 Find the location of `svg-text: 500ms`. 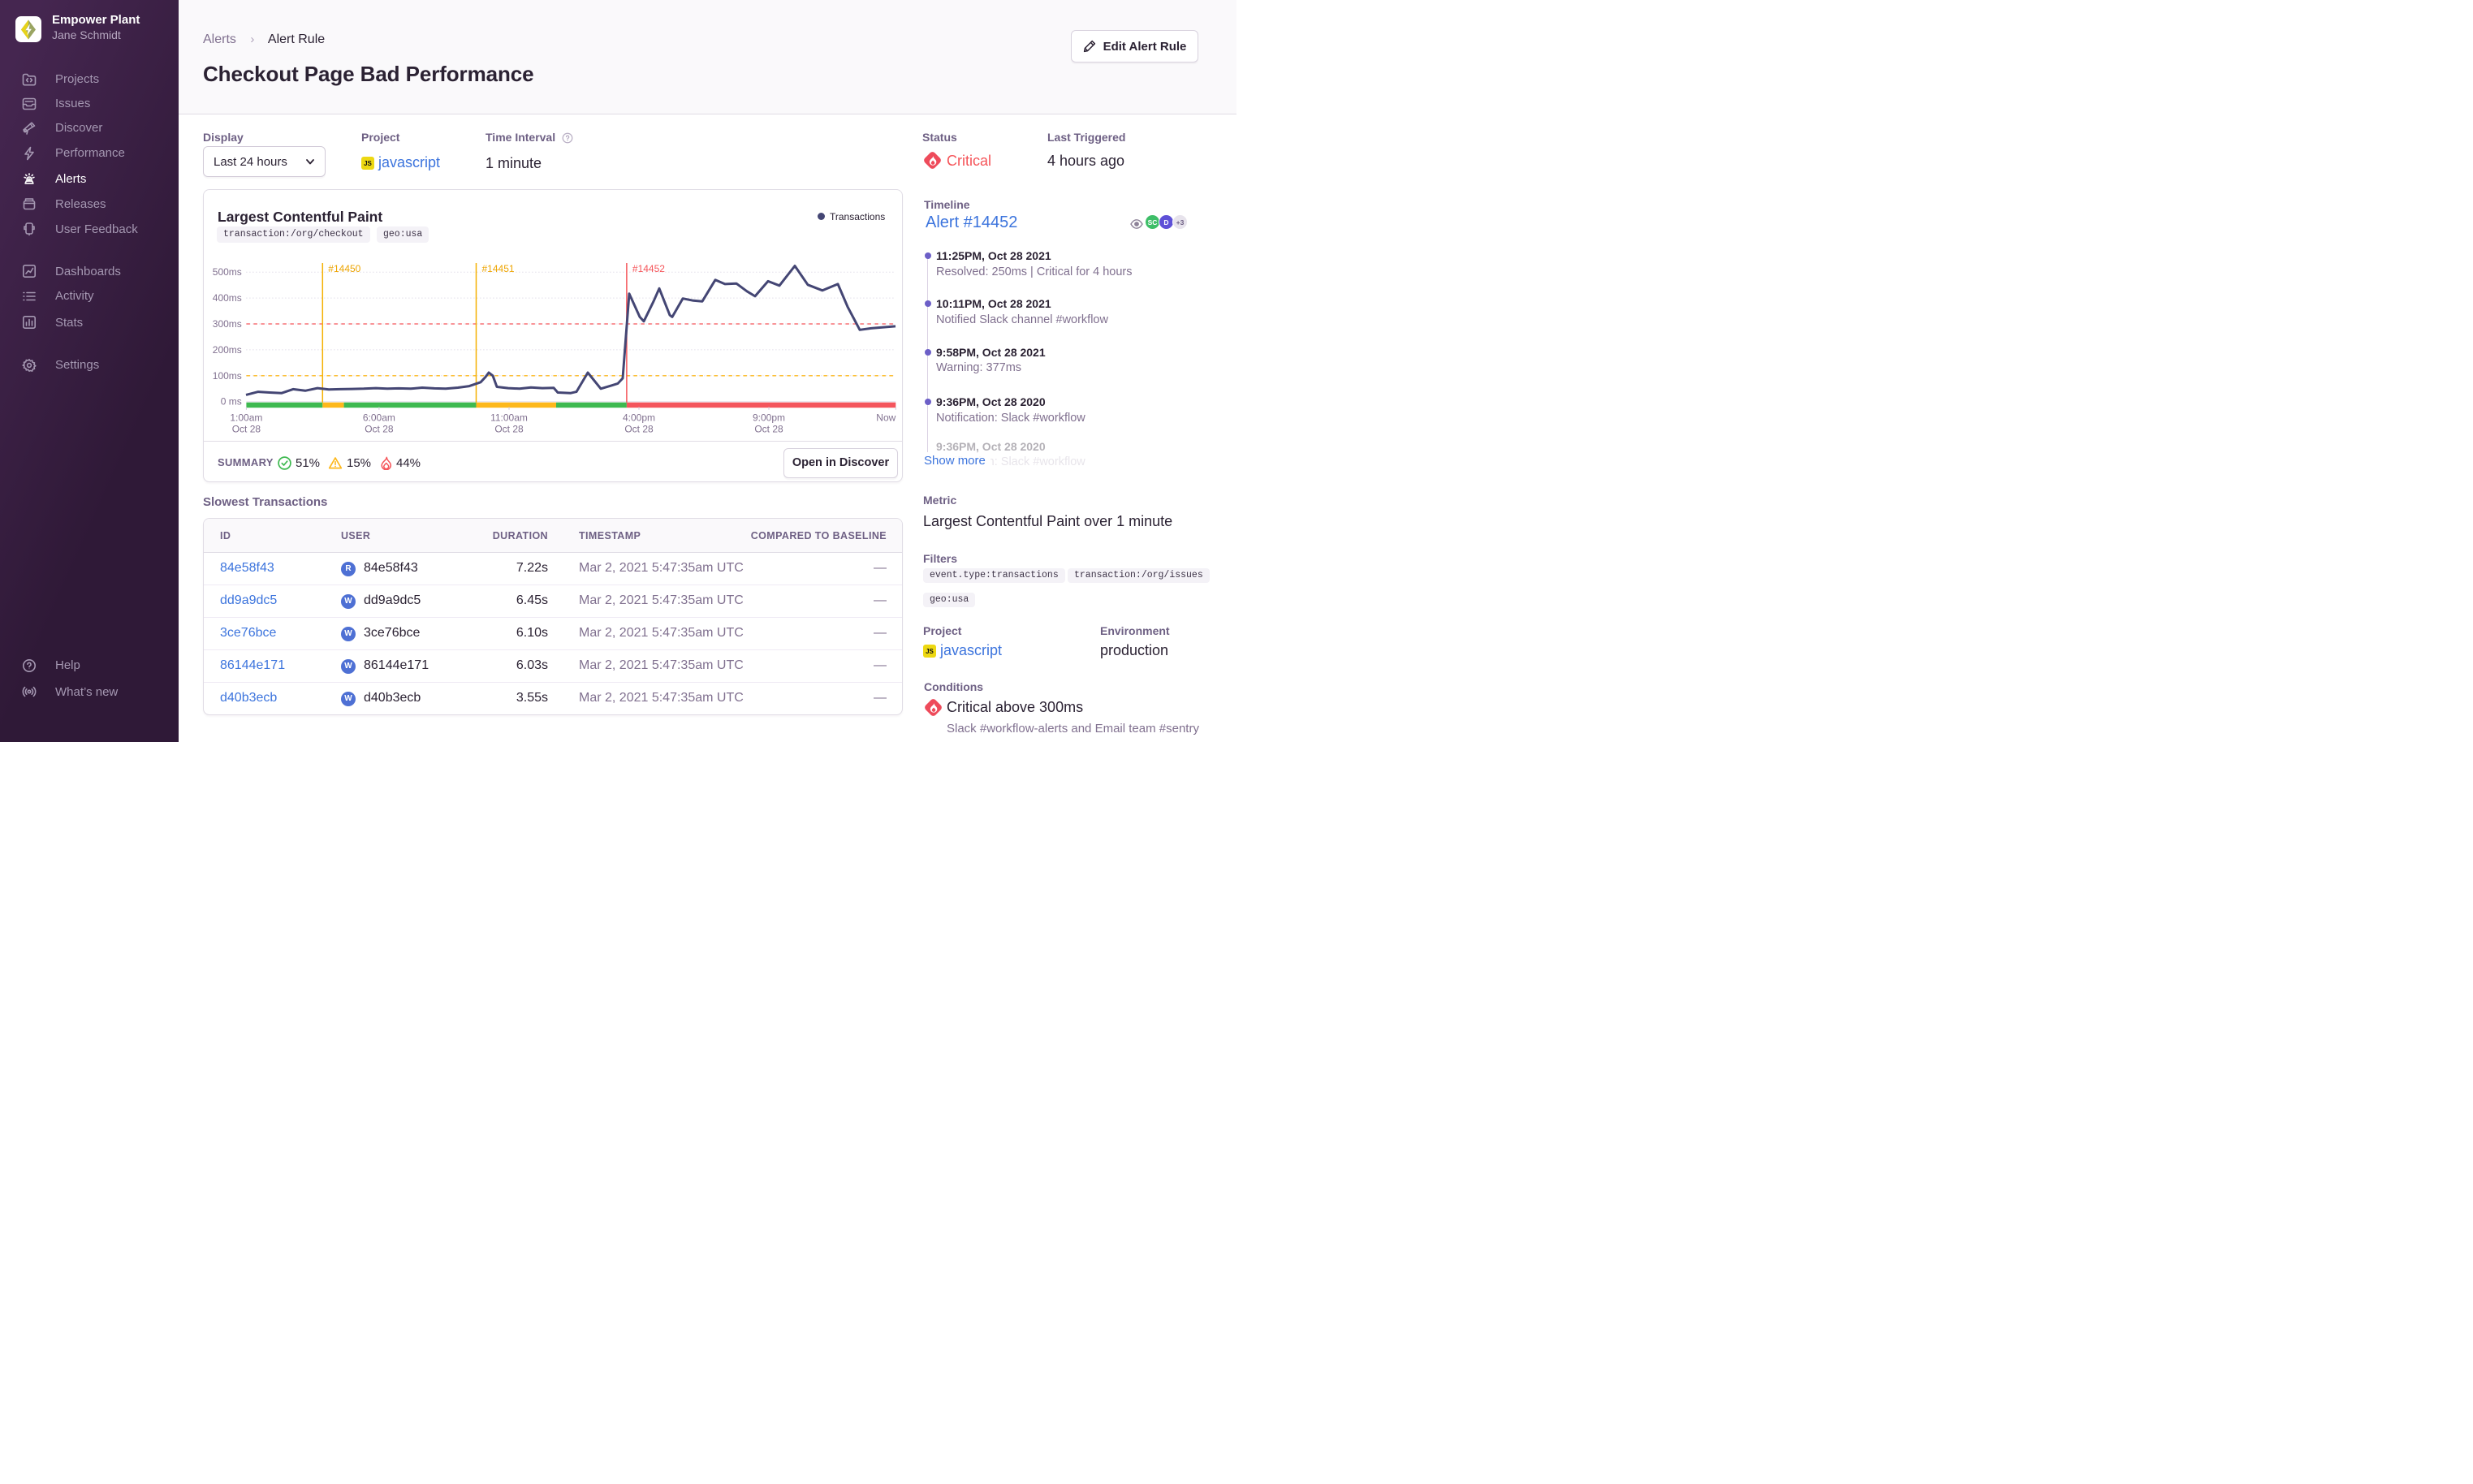

svg-text: 500ms is located at coordinates (228, 272).